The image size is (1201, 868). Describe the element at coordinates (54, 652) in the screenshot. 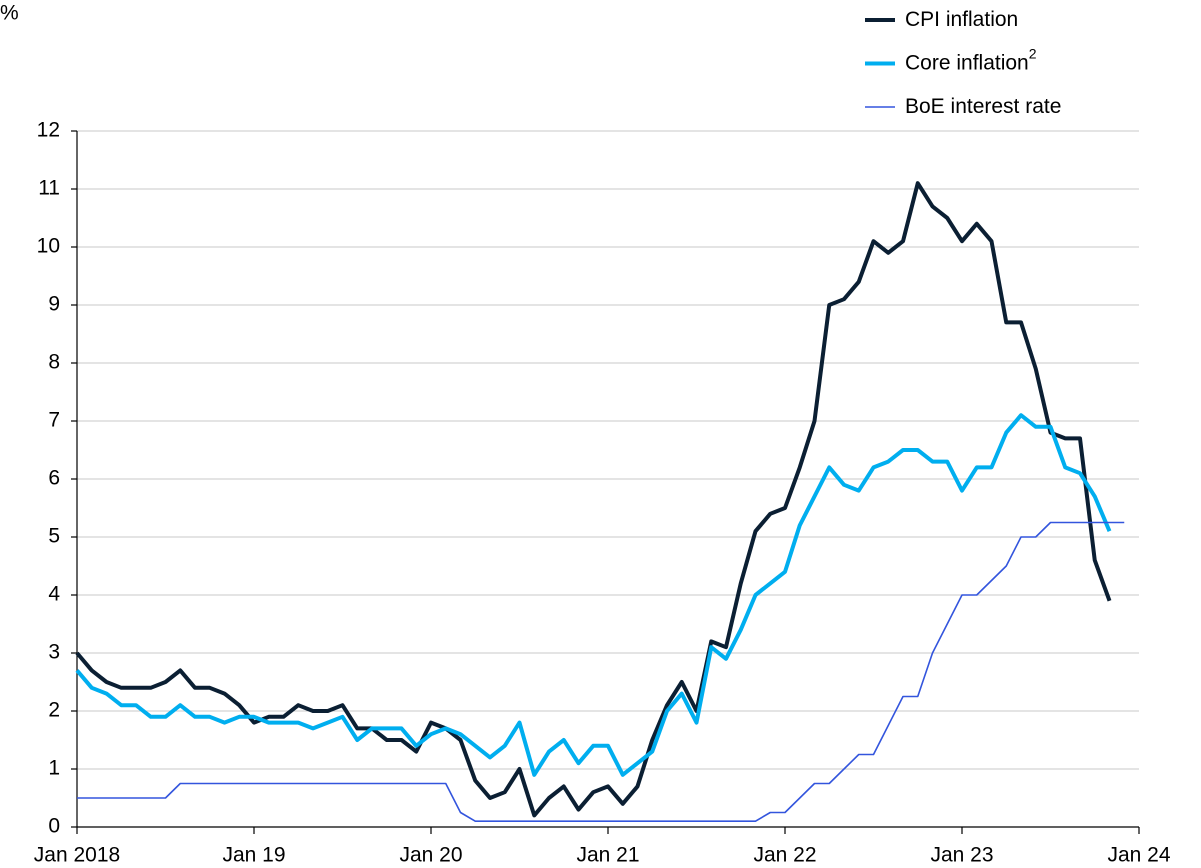

I see `y-tick-label: 3` at that location.